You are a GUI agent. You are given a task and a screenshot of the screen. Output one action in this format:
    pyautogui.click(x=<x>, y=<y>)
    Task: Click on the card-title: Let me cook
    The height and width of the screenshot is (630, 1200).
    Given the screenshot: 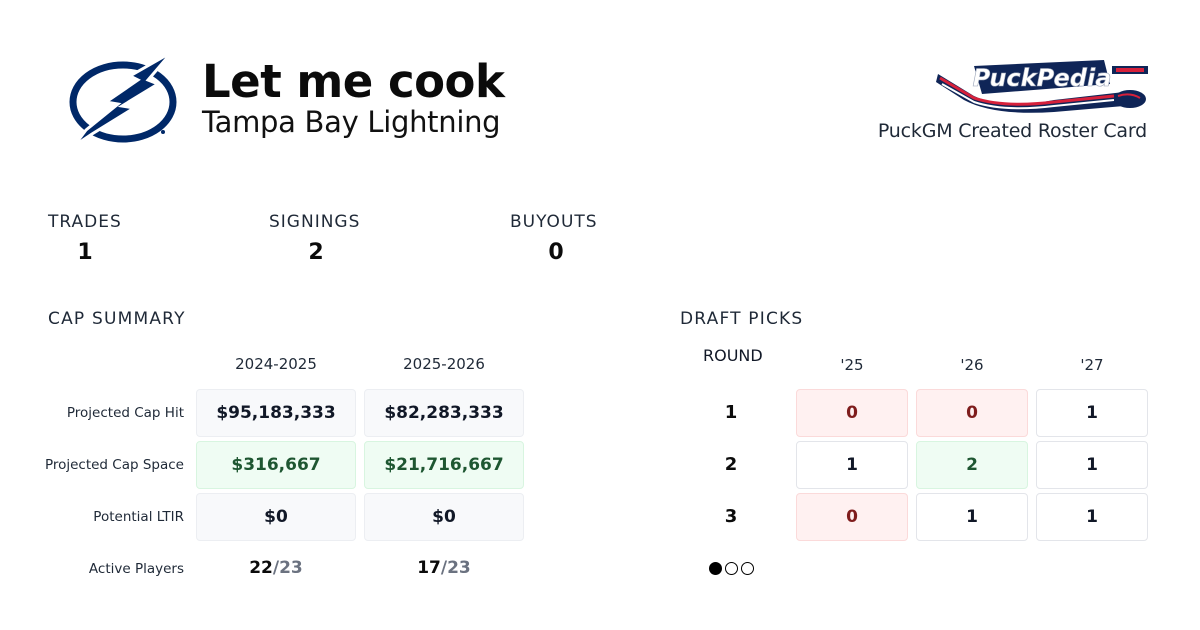 What is the action you would take?
    pyautogui.click(x=353, y=81)
    